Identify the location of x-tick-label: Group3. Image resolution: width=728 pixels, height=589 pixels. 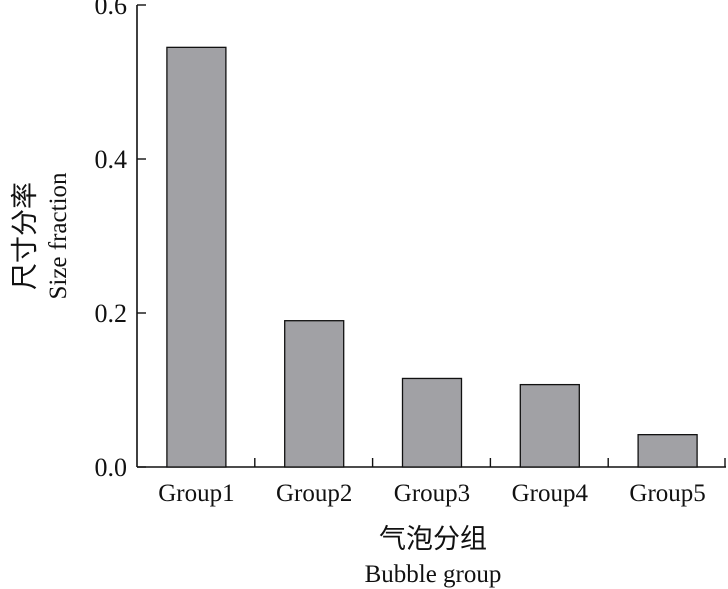
(432, 493).